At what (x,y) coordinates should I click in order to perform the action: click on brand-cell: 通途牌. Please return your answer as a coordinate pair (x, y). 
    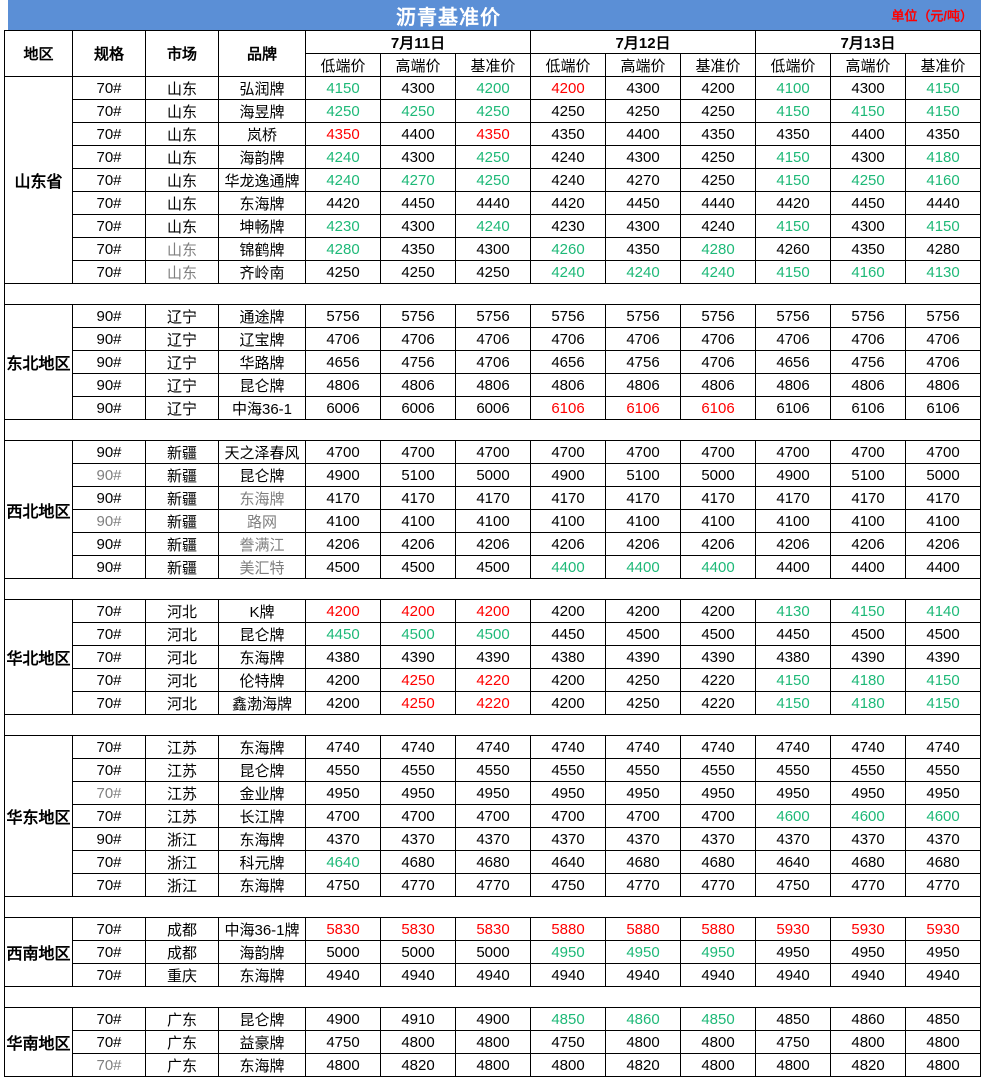
    Looking at the image, I should click on (262, 316).